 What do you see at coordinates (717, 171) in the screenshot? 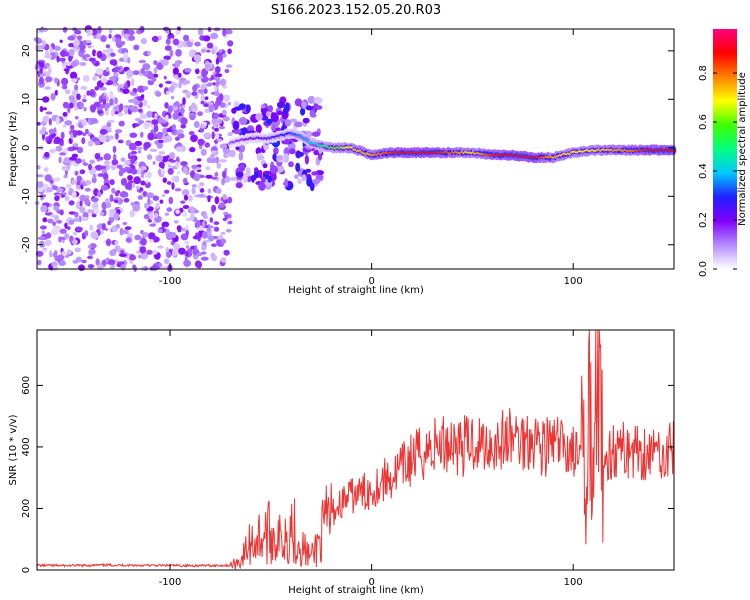
I see `colorbar-ticks: 0.0 0.2 0.4 0.6 0.8` at bounding box center [717, 171].